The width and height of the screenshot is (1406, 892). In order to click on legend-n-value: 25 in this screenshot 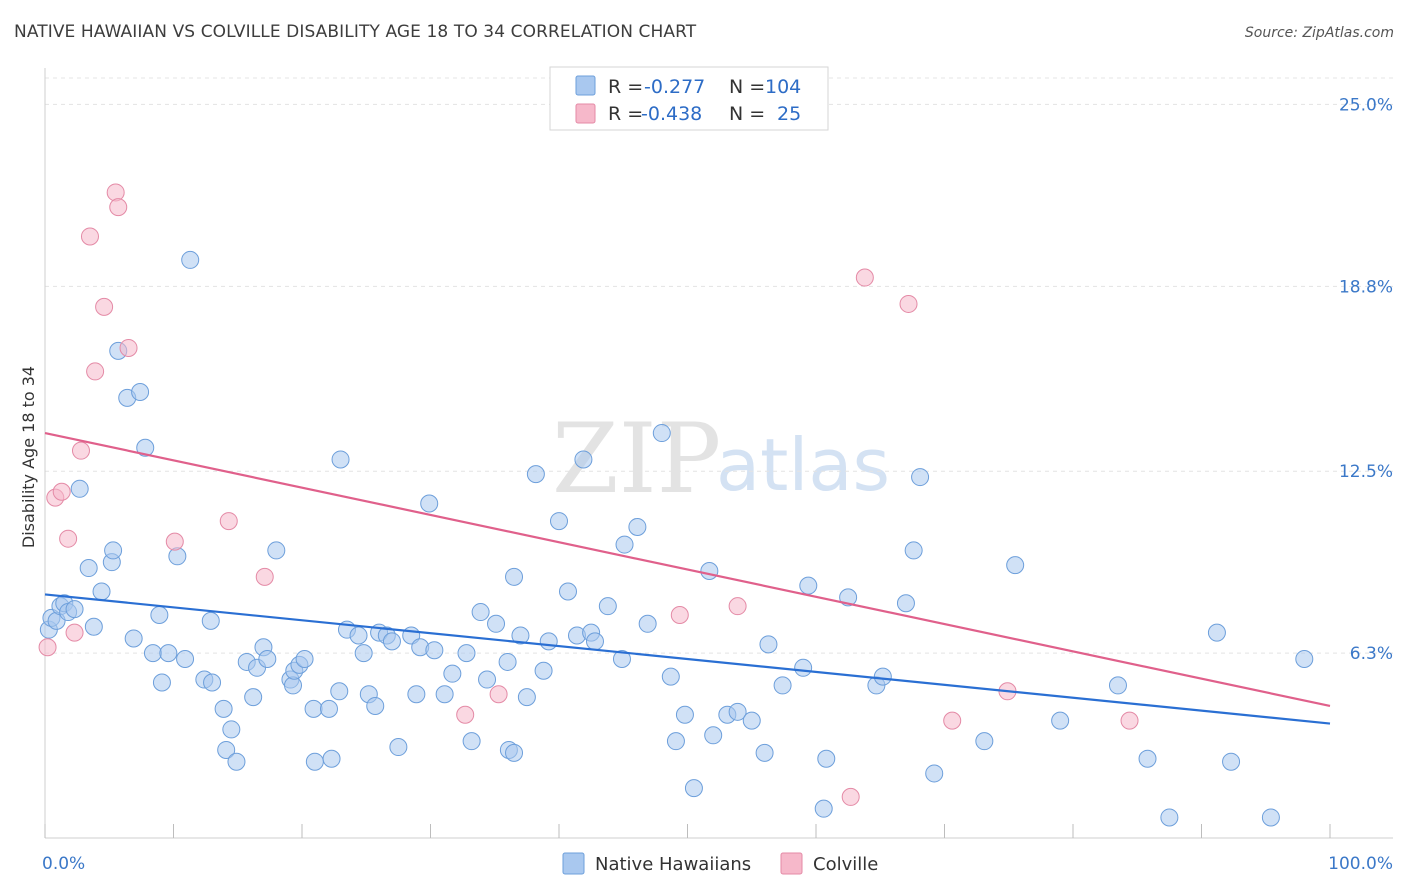, I will do `click(789, 114)`.